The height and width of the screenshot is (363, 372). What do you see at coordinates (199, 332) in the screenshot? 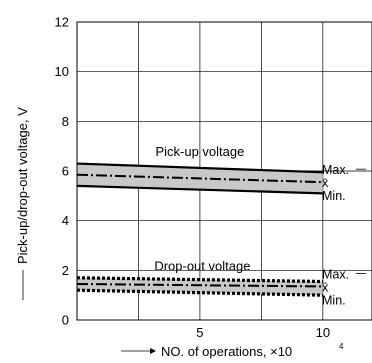
I see `x-tick-label: 5` at bounding box center [199, 332].